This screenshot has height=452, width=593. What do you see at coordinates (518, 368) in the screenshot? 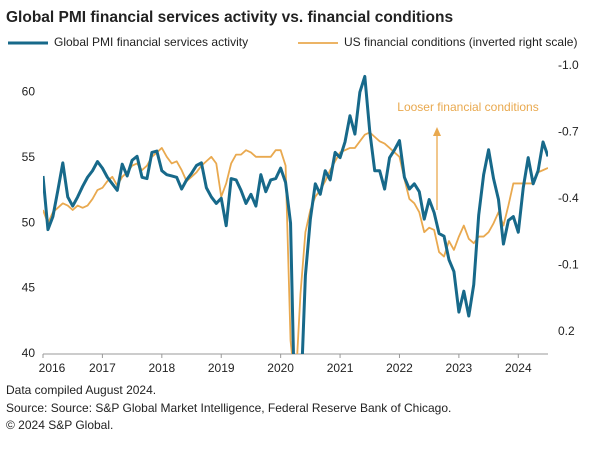
I see `x-tick-label: 2024` at bounding box center [518, 368].